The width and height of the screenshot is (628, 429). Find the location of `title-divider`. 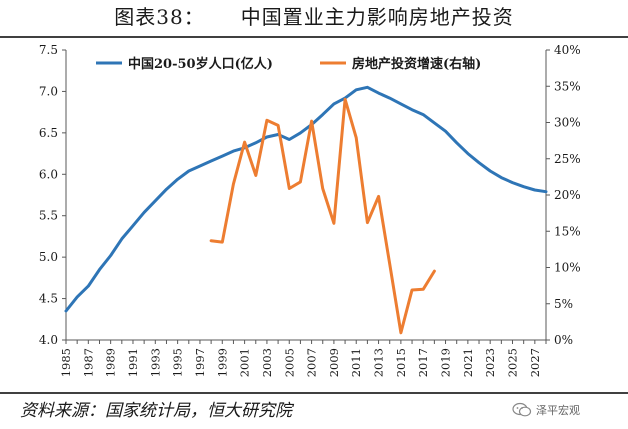

title-divider is located at coordinates (314, 37).